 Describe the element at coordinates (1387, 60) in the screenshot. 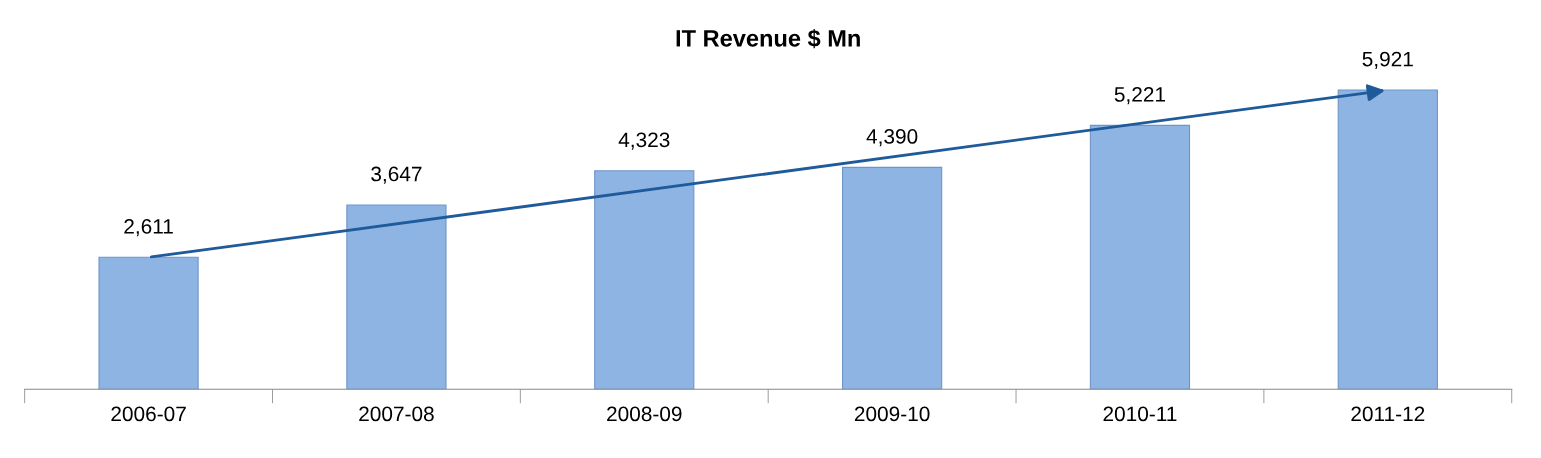

I see `data-label: 5,921` at that location.